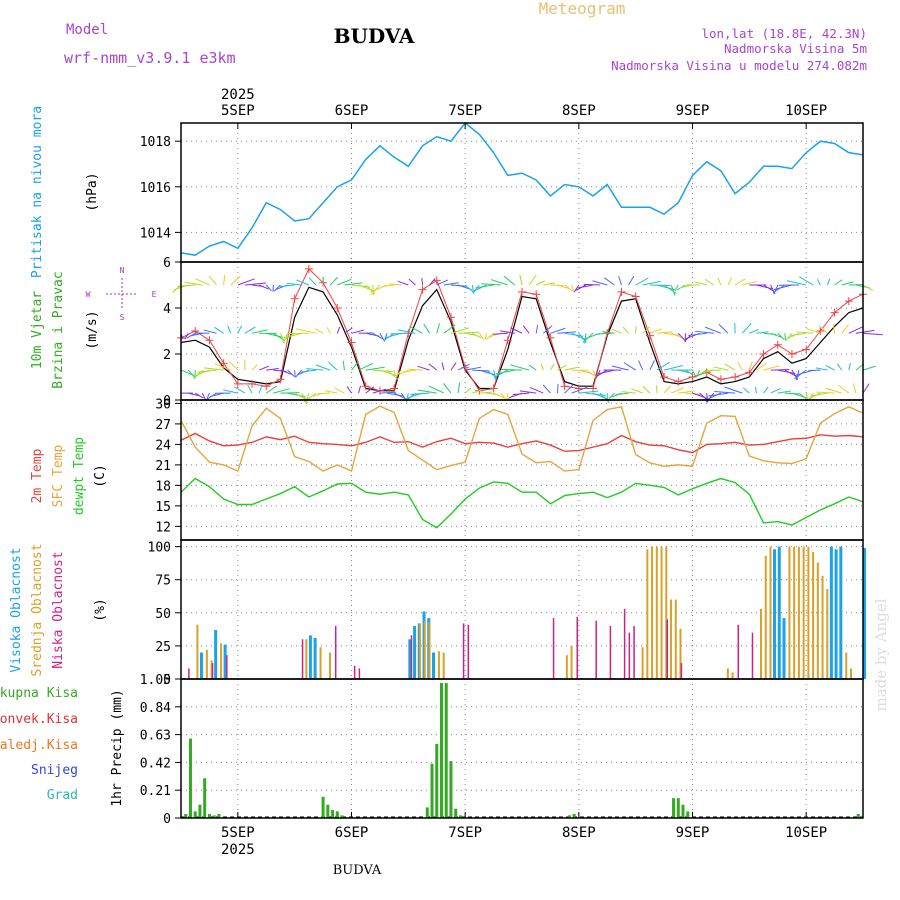 This screenshot has height=900, width=900. Describe the element at coordinates (150, 58) in the screenshot. I see `model-name: wrf-nmm_v3.9.1 e3km` at that location.